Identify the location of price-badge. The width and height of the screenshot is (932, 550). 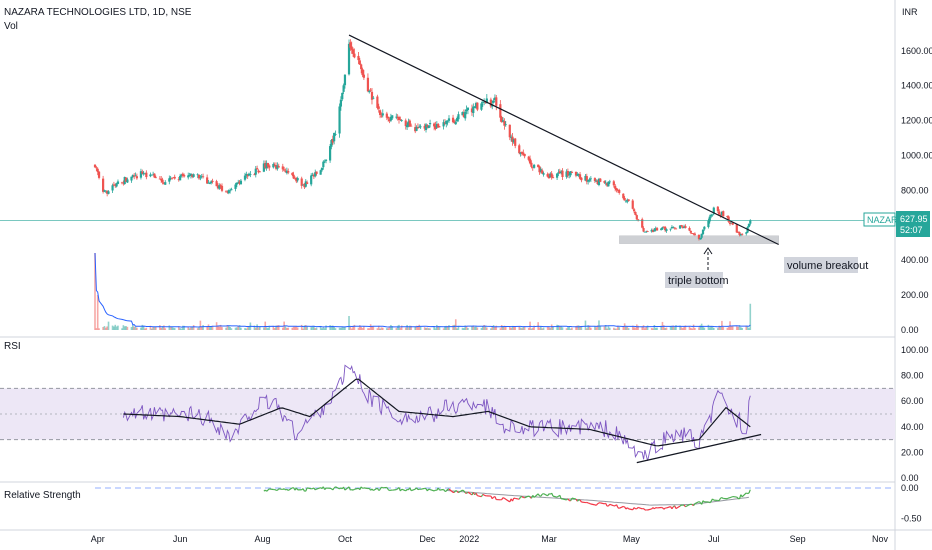
(913, 224).